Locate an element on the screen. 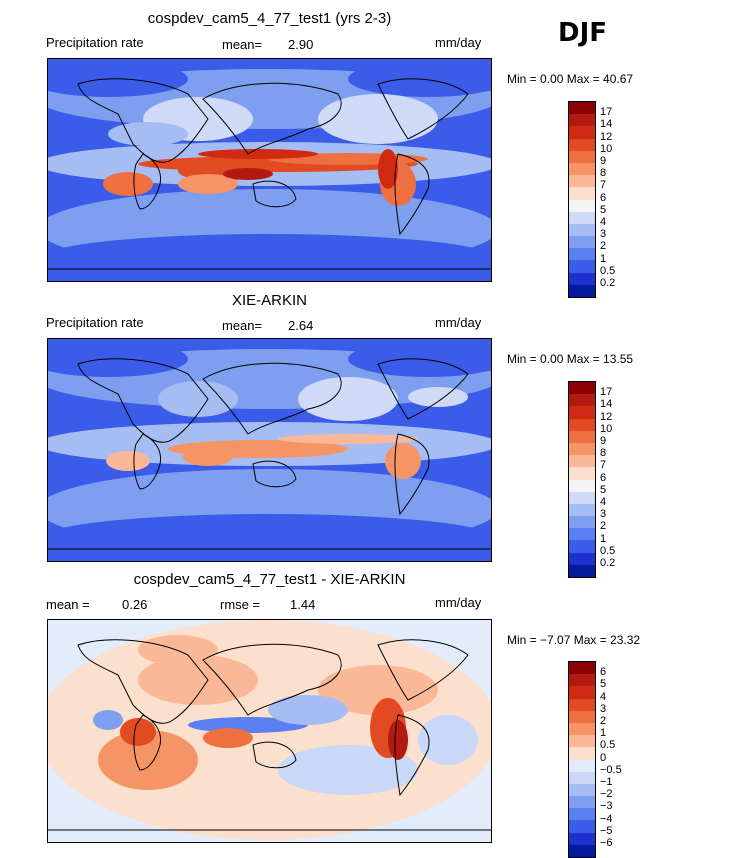 Image resolution: width=733 pixels, height=858 pixels. panel-obs-title: XIE-ARKIN is located at coordinates (269, 300).